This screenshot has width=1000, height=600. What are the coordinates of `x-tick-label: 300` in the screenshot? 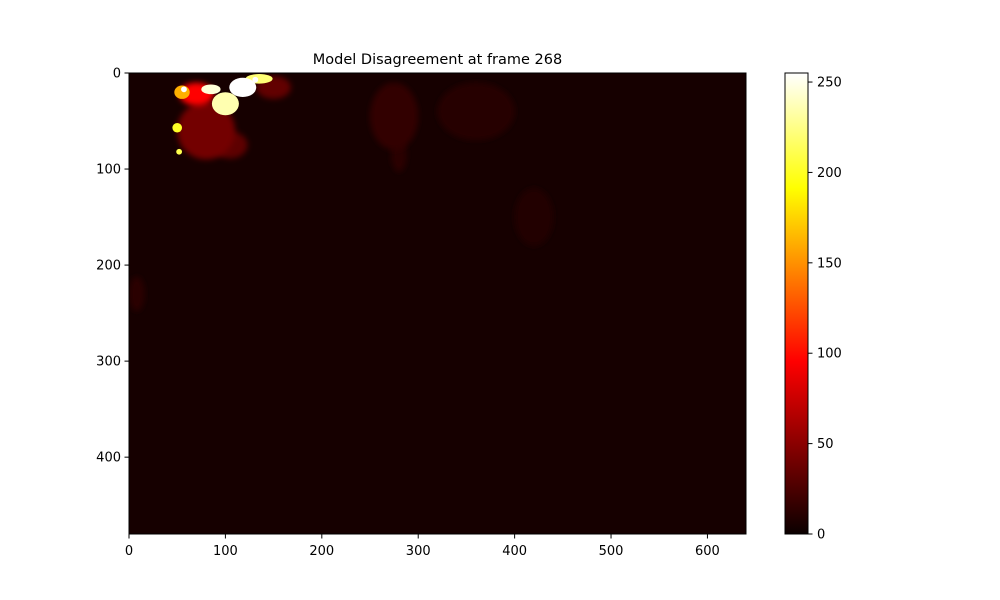 It's located at (418, 551).